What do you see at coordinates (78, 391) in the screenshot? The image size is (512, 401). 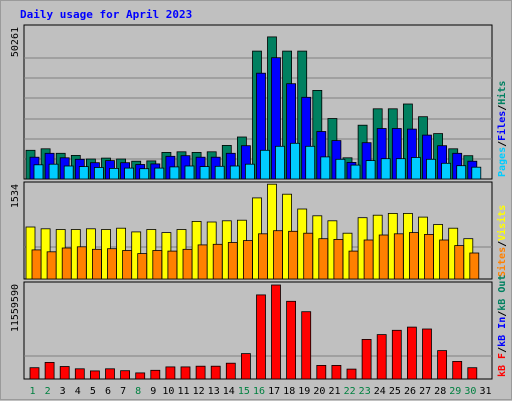 I see `x-label-day-4: 4` at bounding box center [78, 391].